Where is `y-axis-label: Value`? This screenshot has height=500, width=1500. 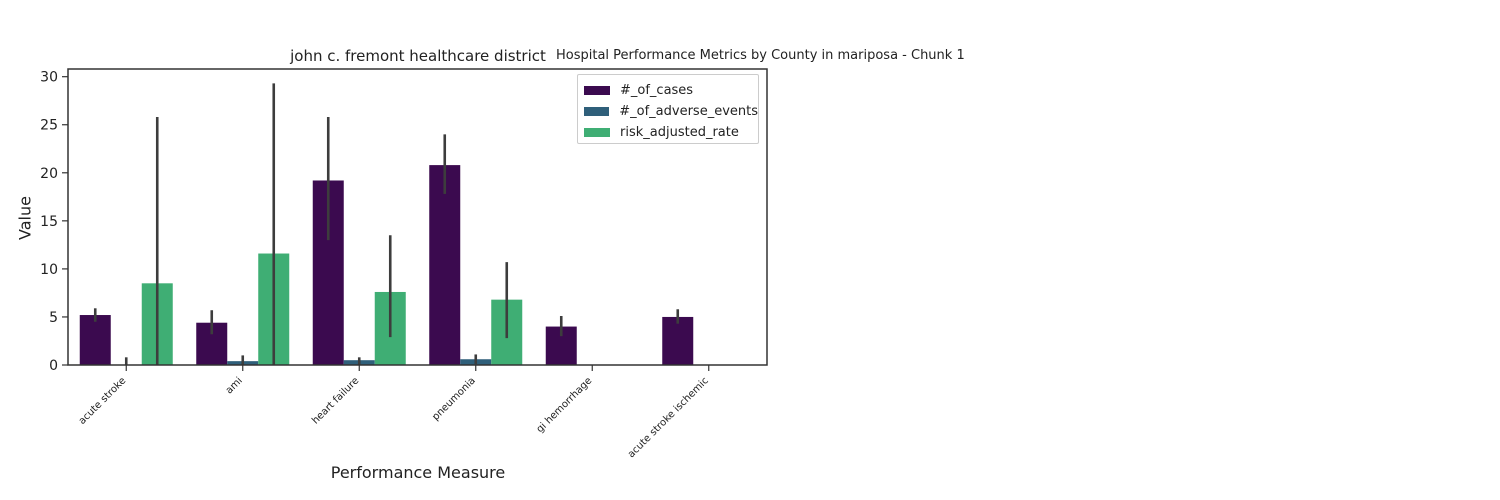 y-axis-label: Value is located at coordinates (25, 218).